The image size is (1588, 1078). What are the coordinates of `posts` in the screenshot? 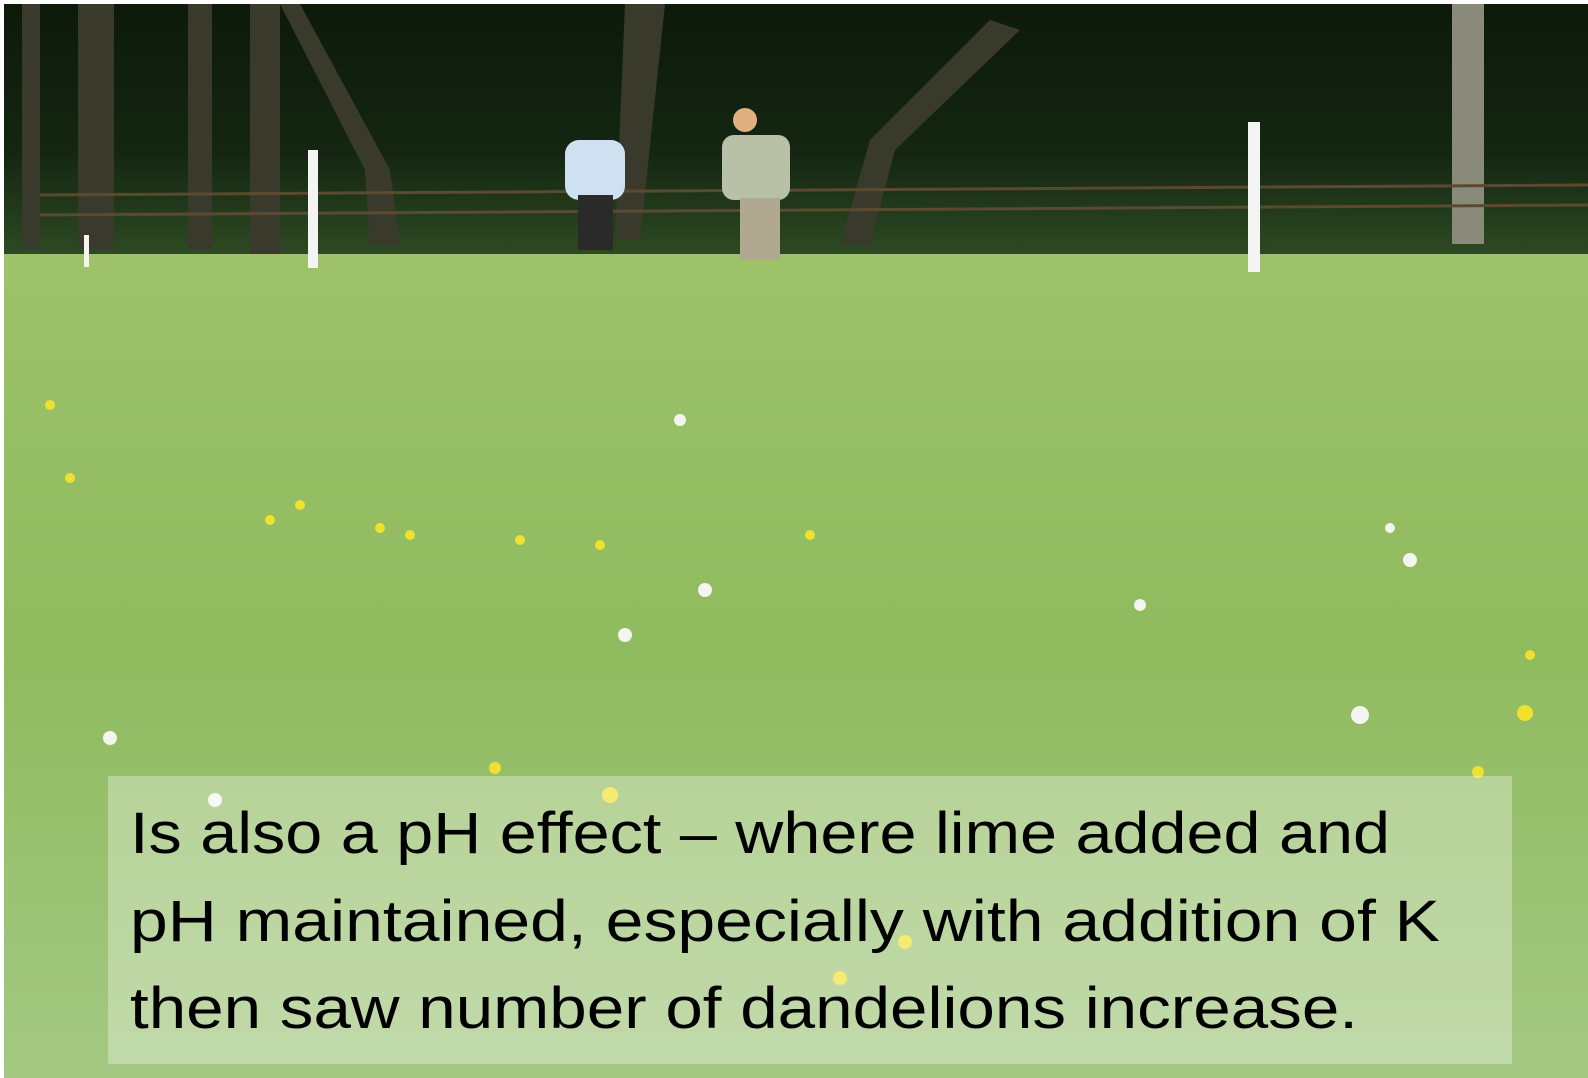 It's located at (672, 197).